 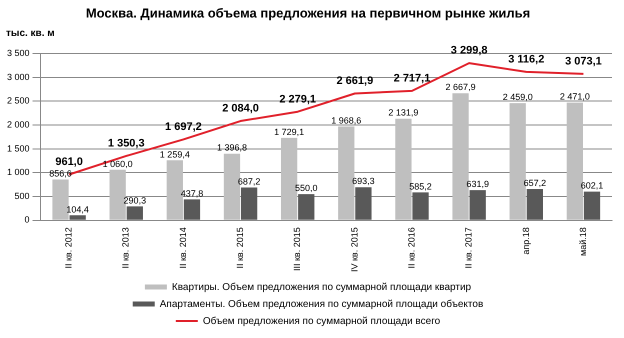 What do you see at coordinates (461, 87) in the screenshot?
I see `data-label: 2 667,9` at bounding box center [461, 87].